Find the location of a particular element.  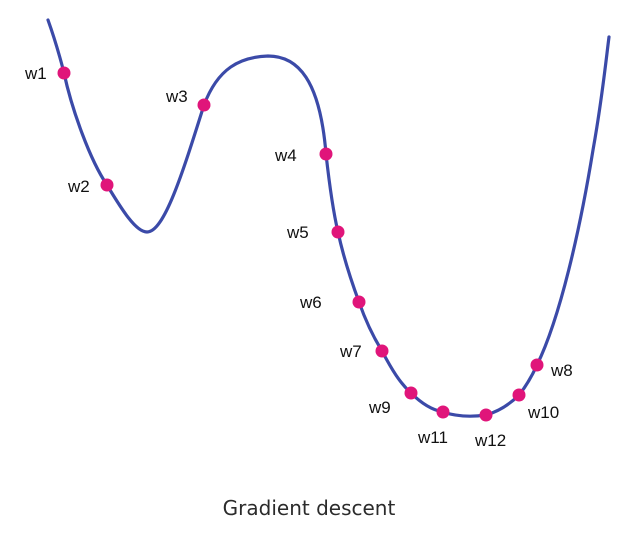

point-marker-w9 is located at coordinates (411, 393).